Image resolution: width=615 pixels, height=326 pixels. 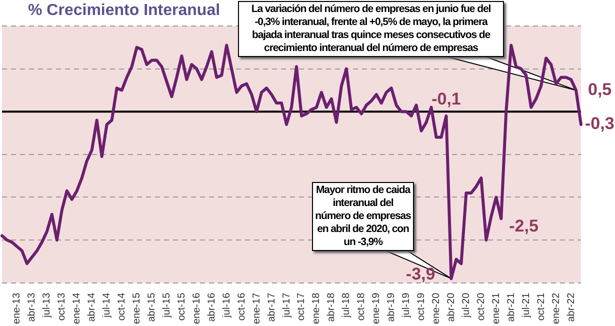 What do you see at coordinates (511, 307) in the screenshot?
I see `x-tick-label: abr-21` at bounding box center [511, 307].